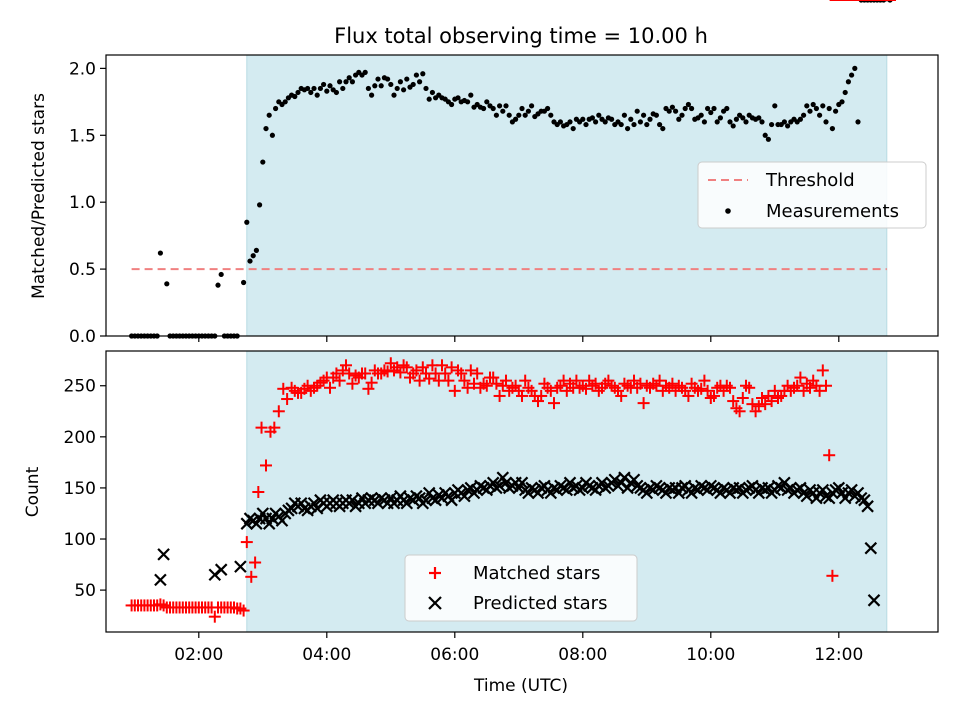  I want to click on bottom-y-tick-label: 100, so click(80, 540).